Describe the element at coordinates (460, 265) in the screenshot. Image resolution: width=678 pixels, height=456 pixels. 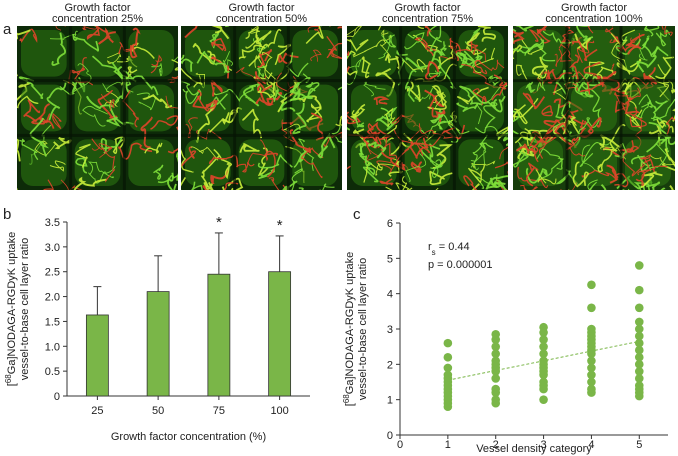
I see `p-value: p = 0.000001` at that location.